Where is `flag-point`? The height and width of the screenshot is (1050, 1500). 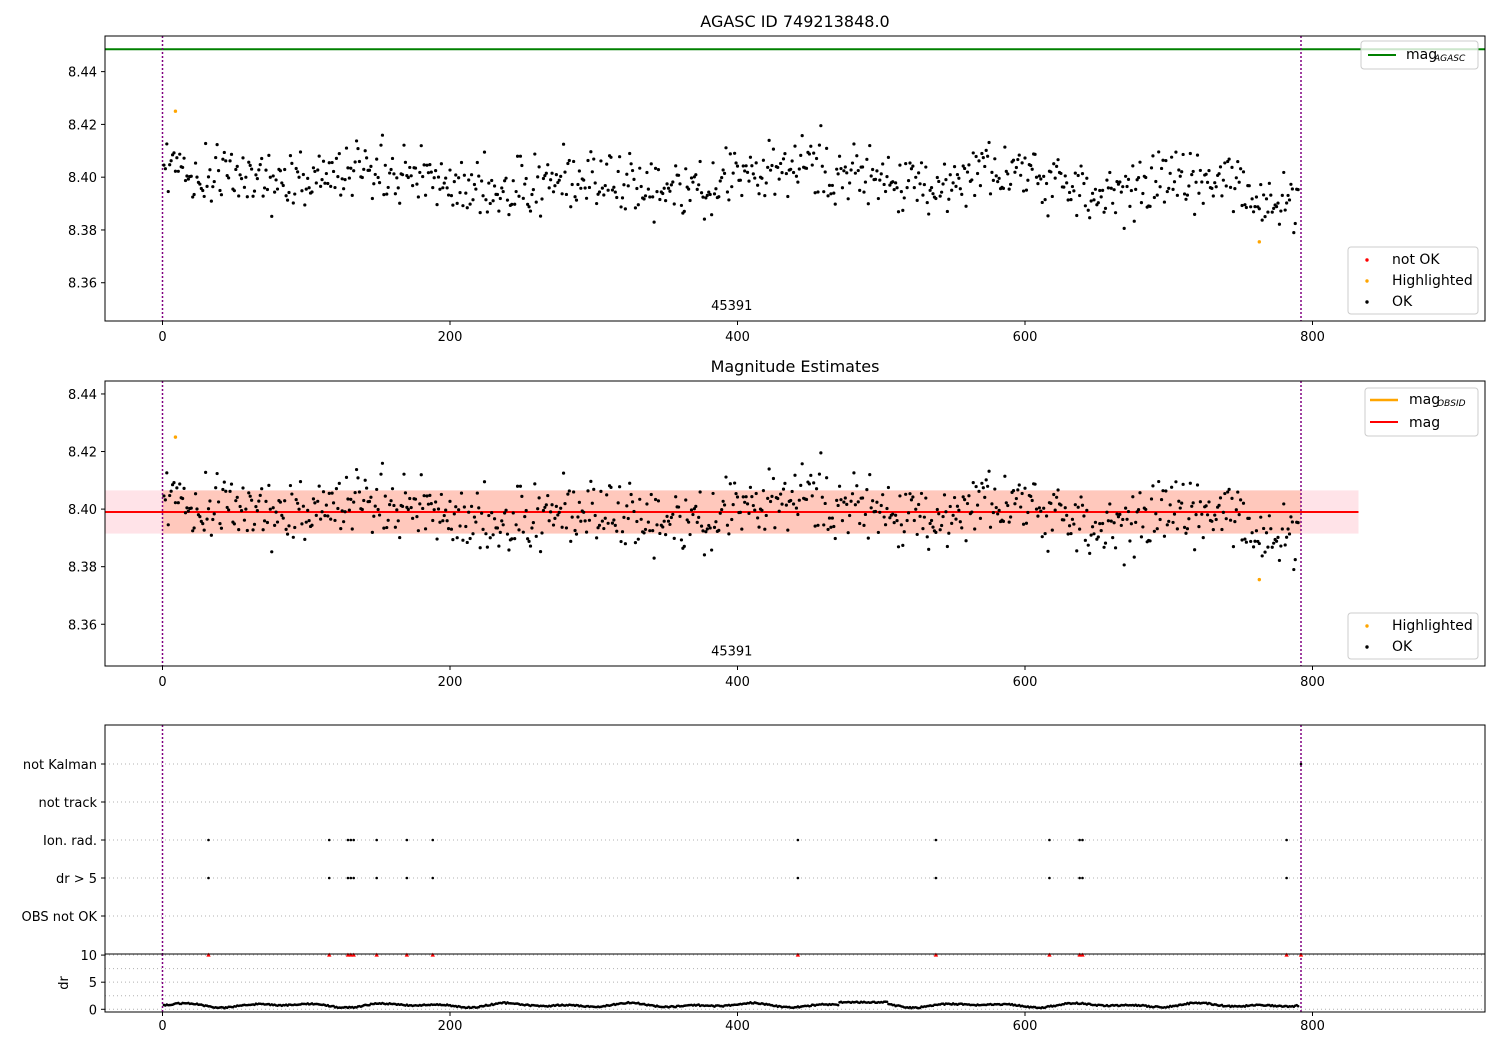
flag-point is located at coordinates (1079, 840).